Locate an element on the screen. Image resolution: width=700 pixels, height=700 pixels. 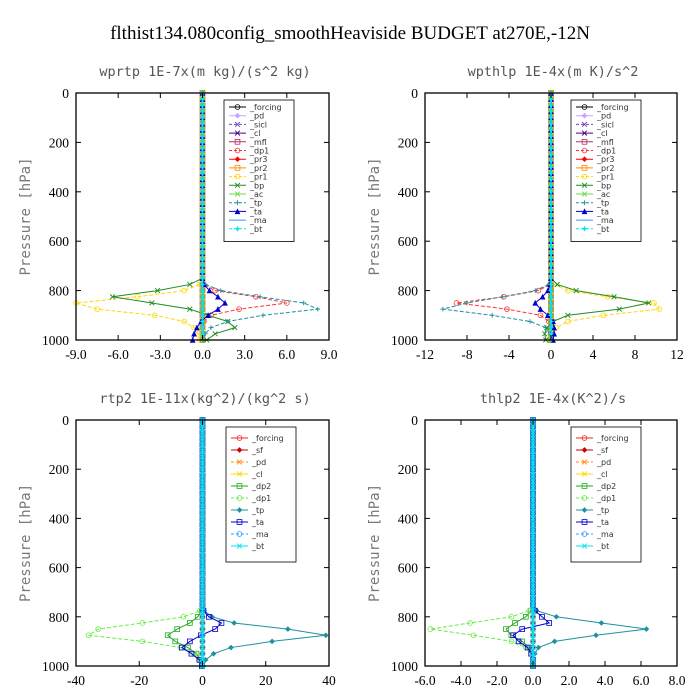
panel-title: wpthlp 1E-4x(m K)/s^2 is located at coordinates (553, 72).